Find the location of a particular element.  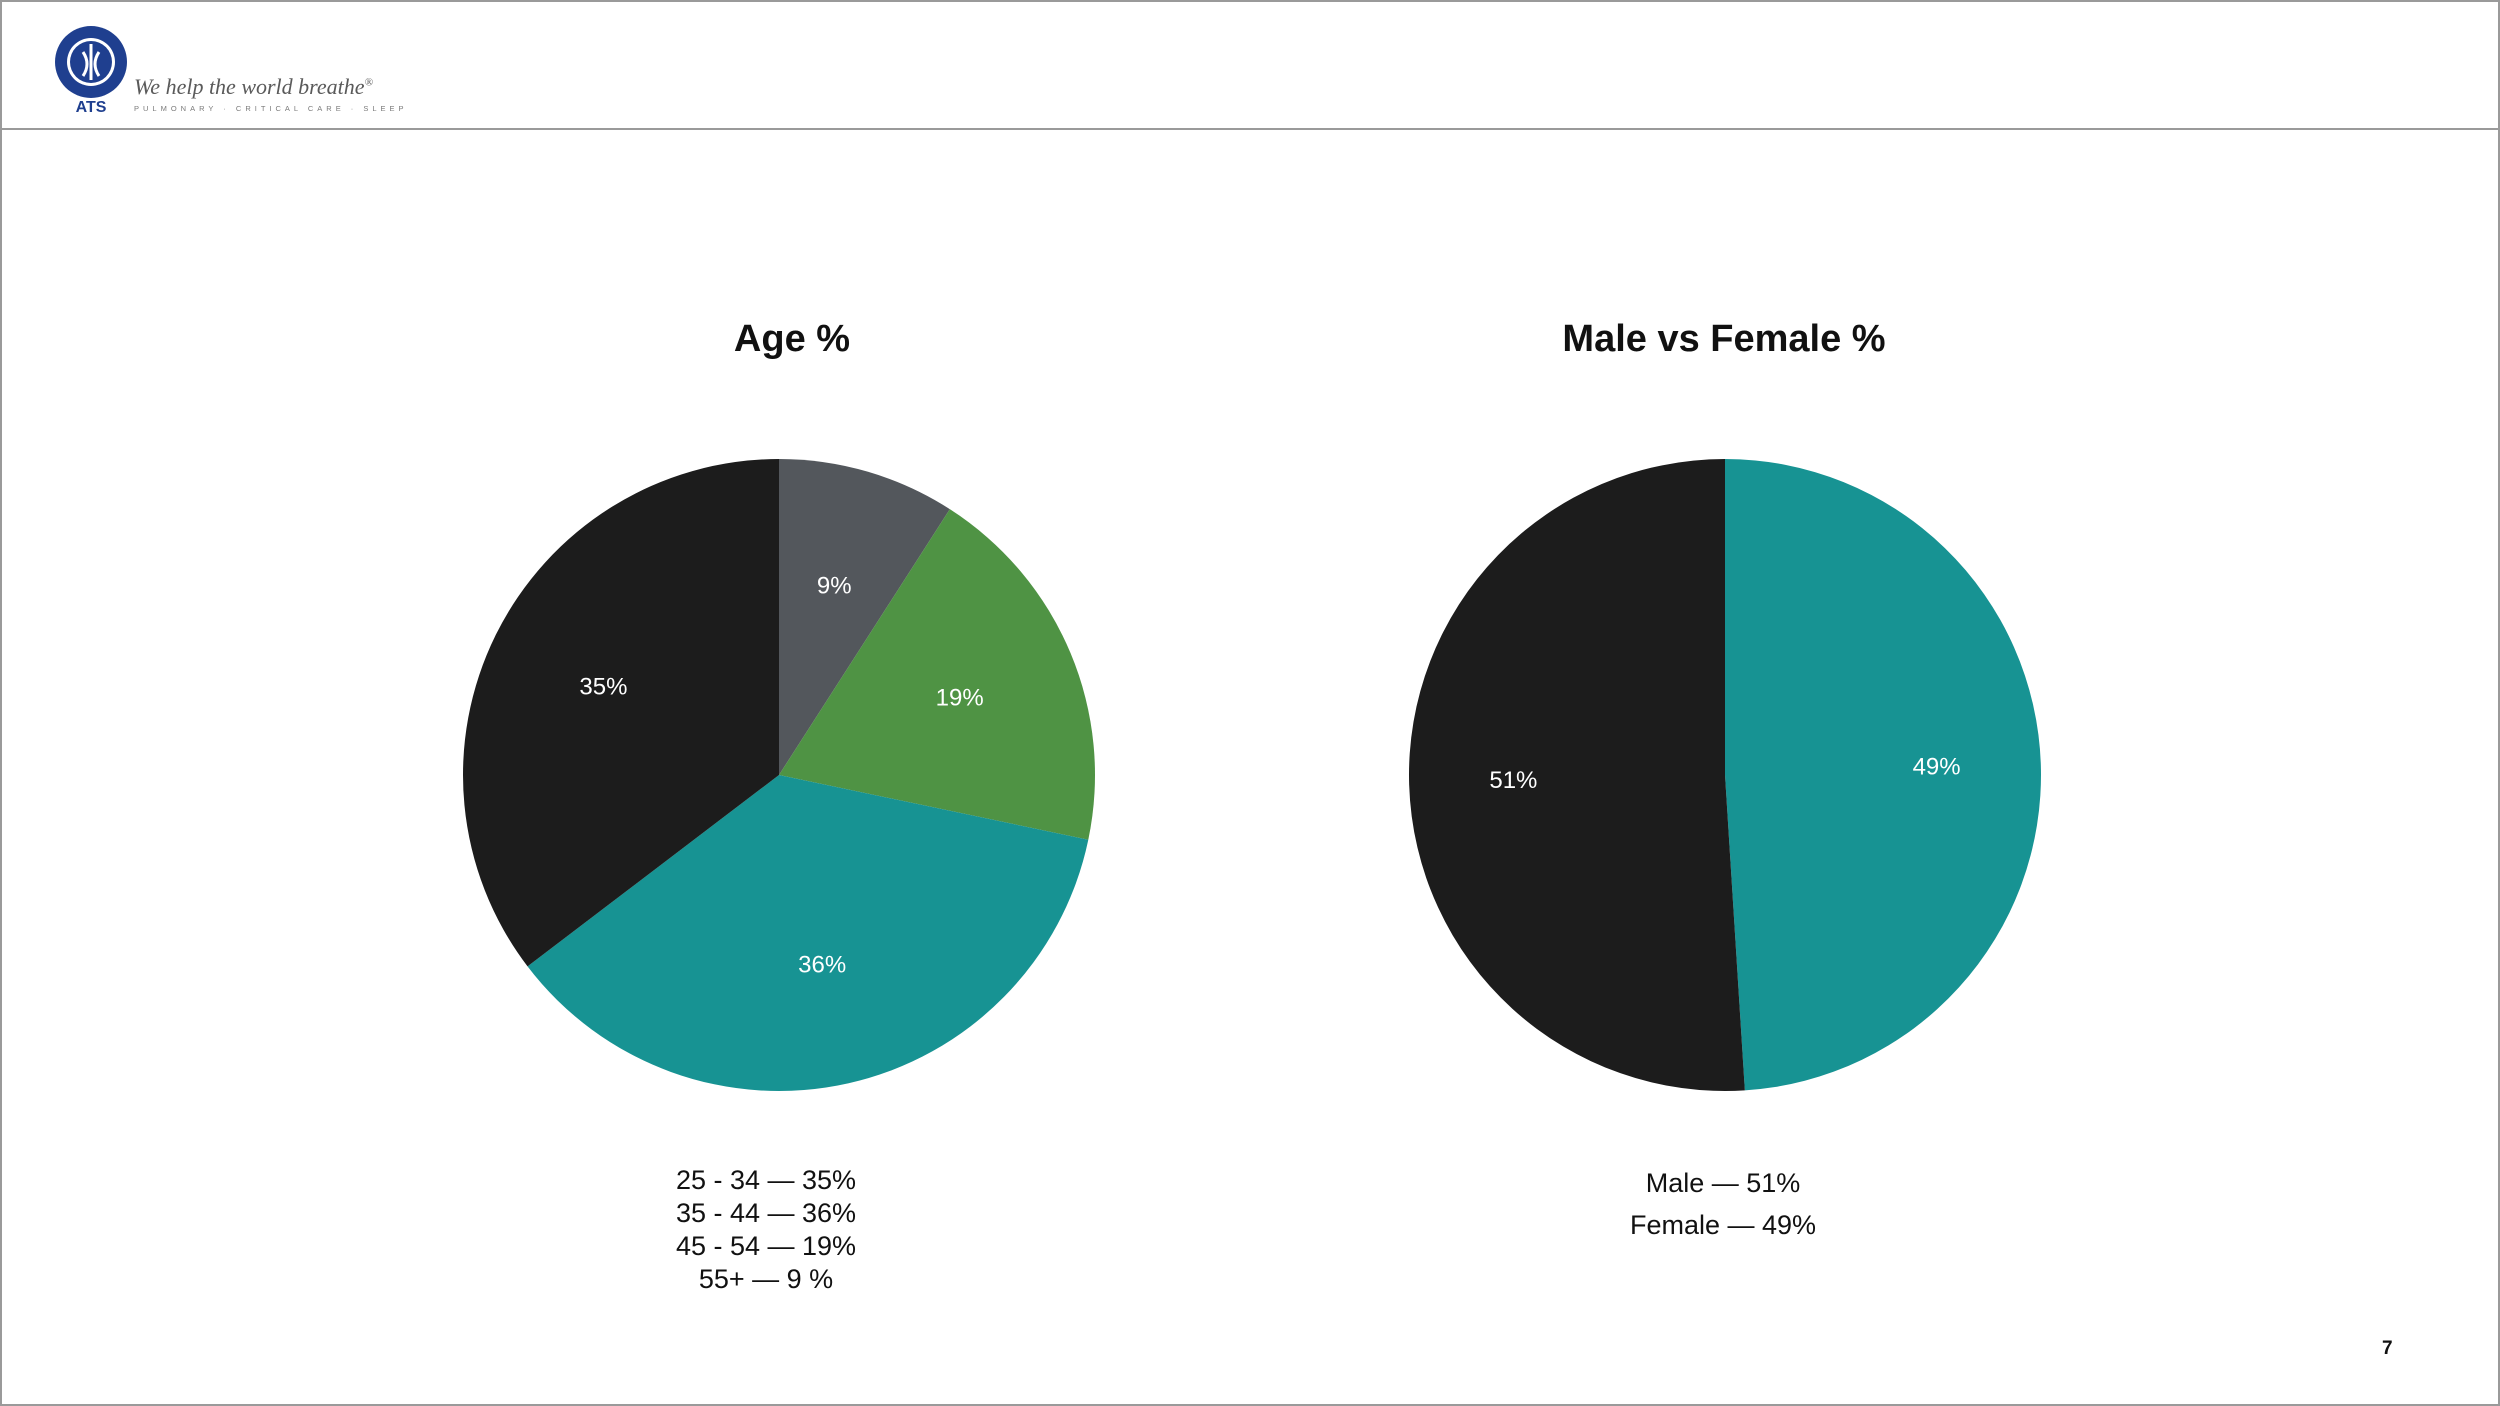

pie-slice-55- is located at coordinates (864, 617).